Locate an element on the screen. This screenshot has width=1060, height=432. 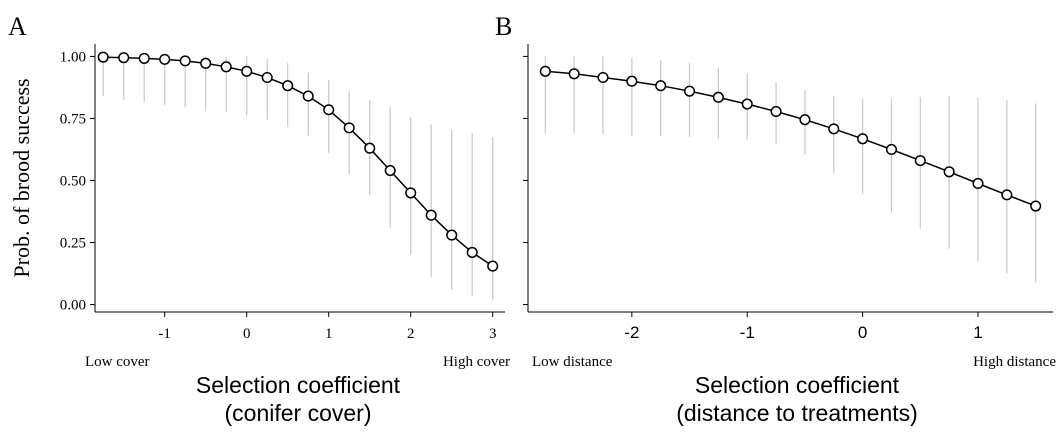
y-tick-label: 0.00 is located at coordinates (73, 306).